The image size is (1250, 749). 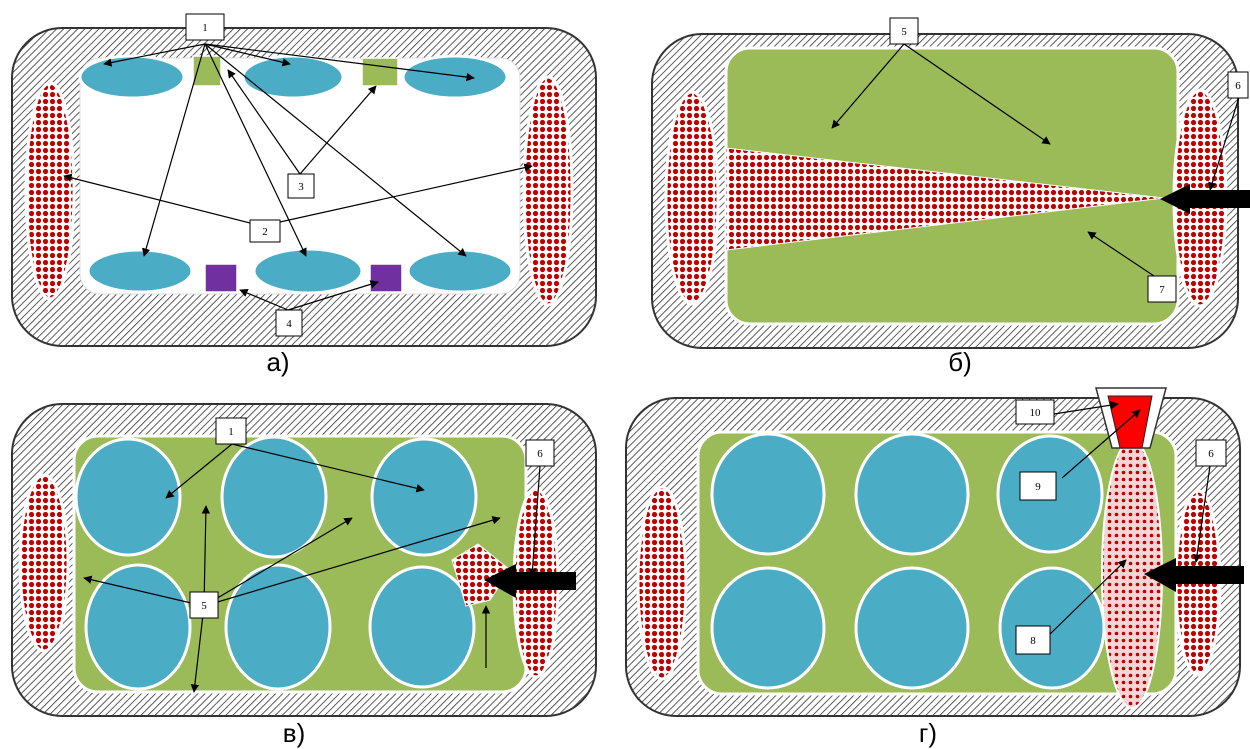 I want to click on panel-a-arrow-4-b, so click(x=333, y=295).